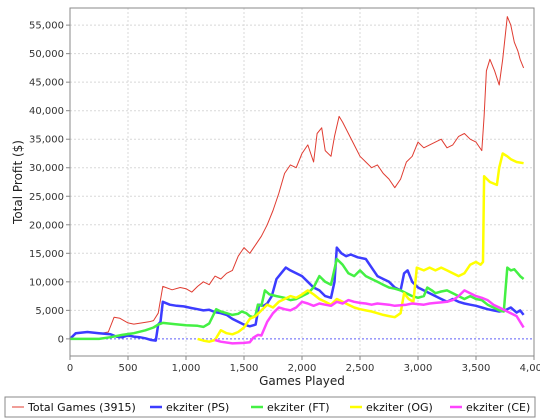  What do you see at coordinates (46, 168) in the screenshot?
I see `y-tick-label-6: 30,000` at bounding box center [46, 168].